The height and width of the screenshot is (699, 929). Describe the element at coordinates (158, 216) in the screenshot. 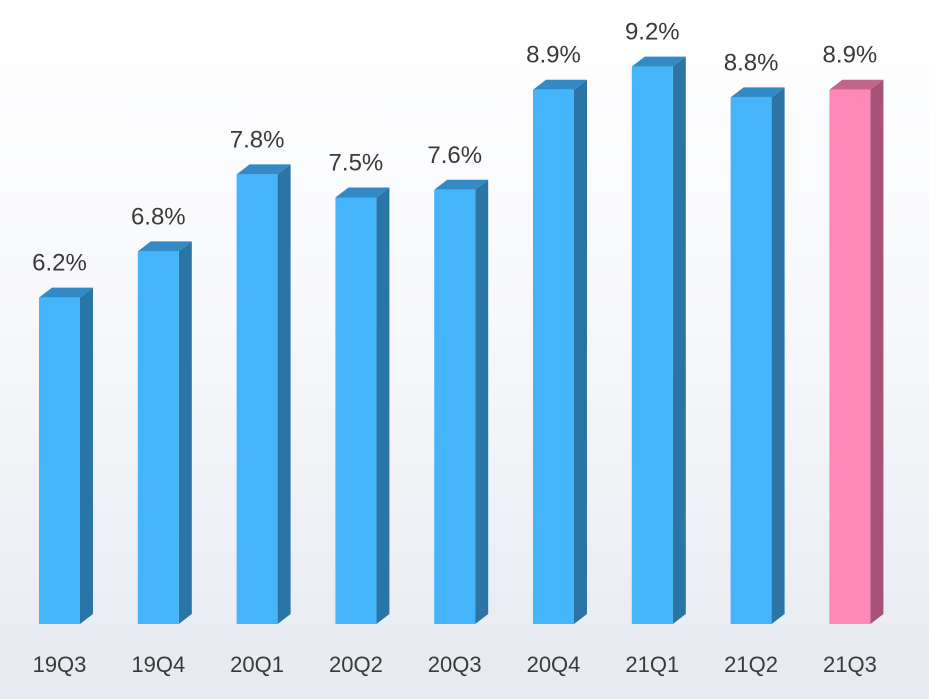

I see `data-label: 6.8%` at that location.